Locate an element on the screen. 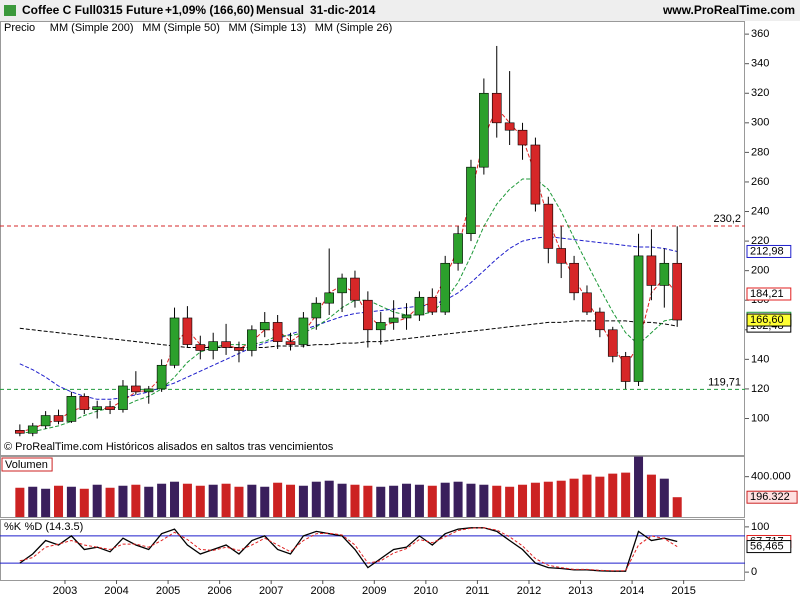  header-bar is located at coordinates (400, 10).